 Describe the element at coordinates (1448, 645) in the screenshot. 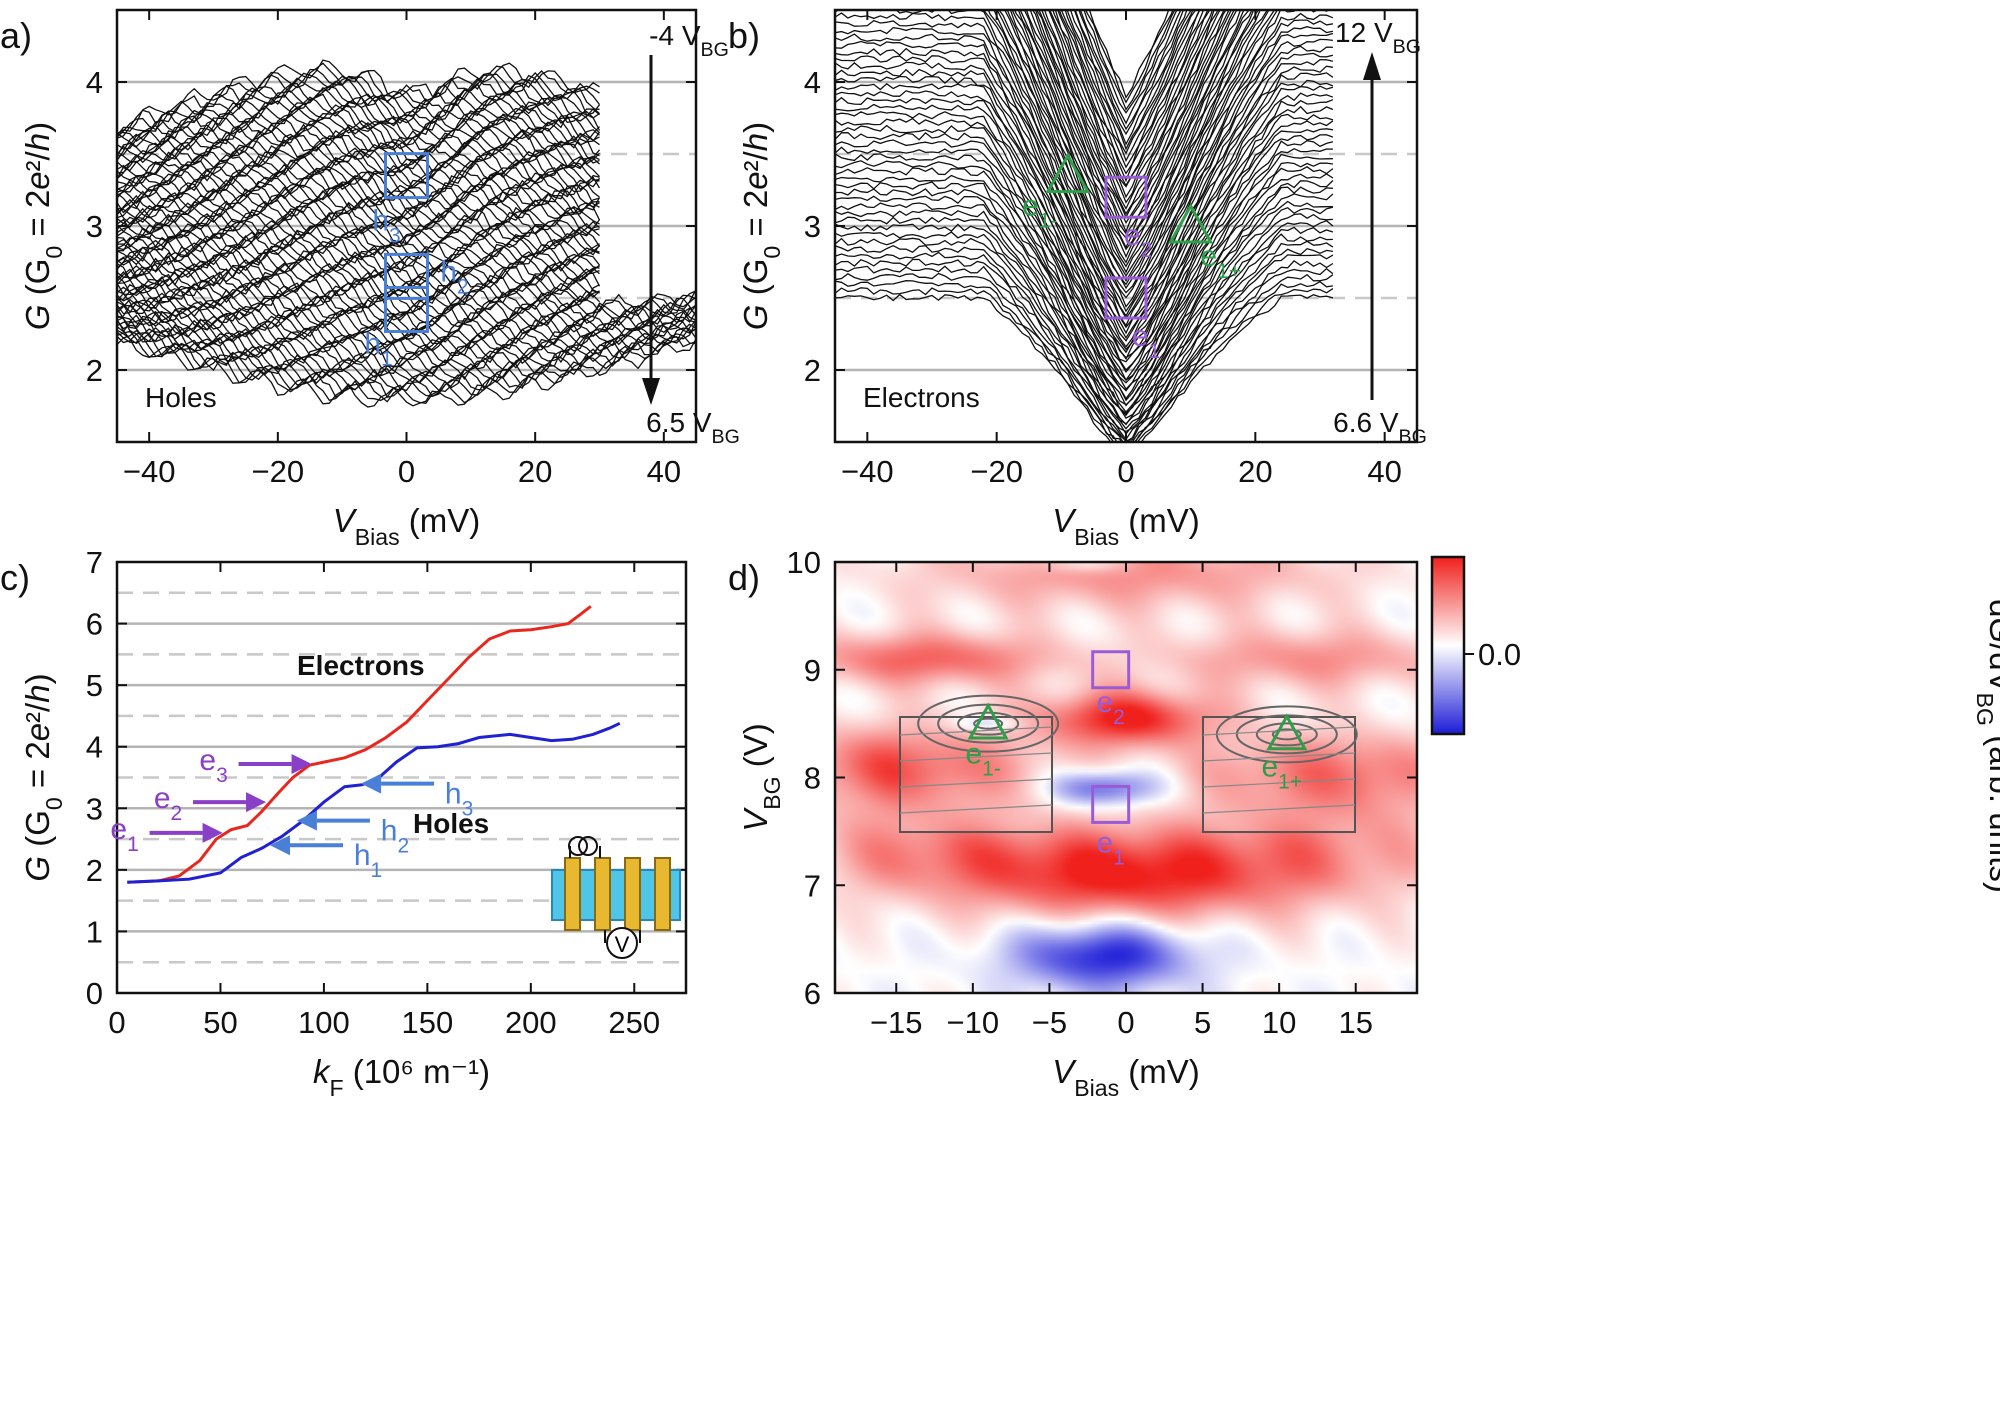

I see `colorbar` at that location.